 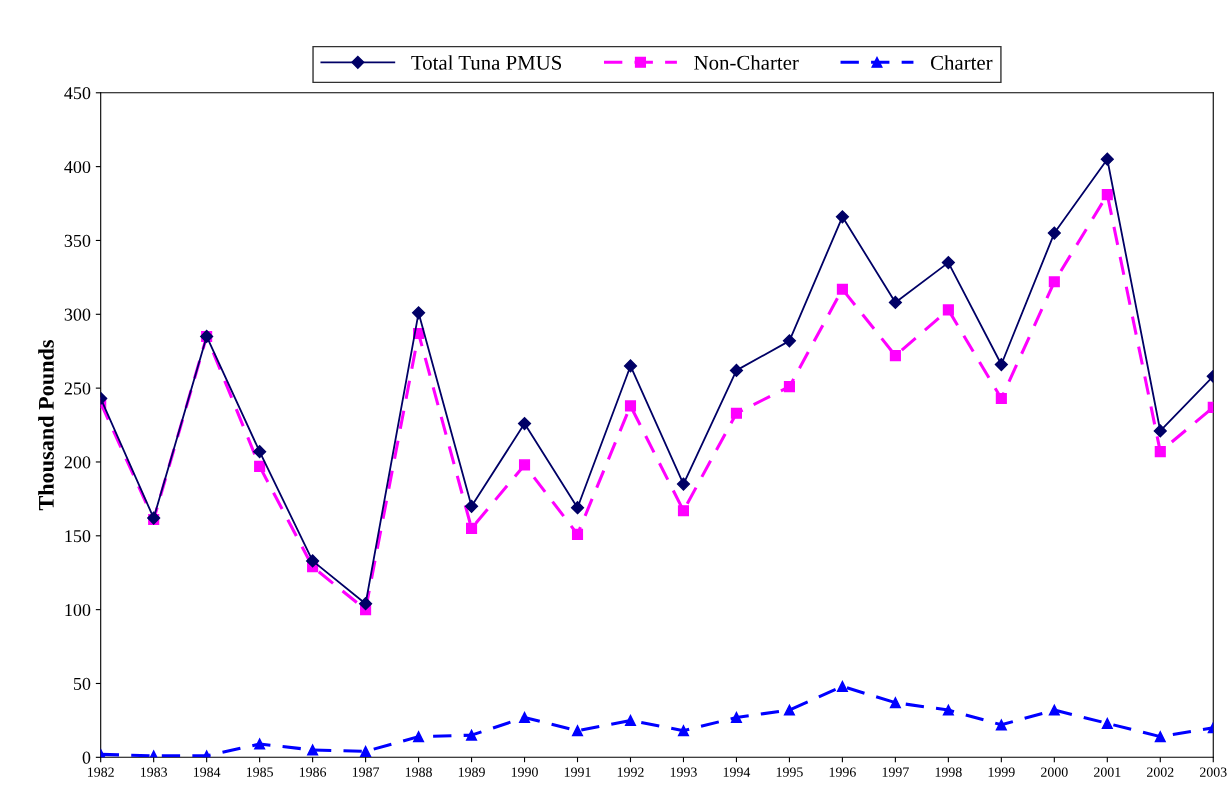 What do you see at coordinates (77, 240) in the screenshot?
I see `y-tick-label: 350` at bounding box center [77, 240].